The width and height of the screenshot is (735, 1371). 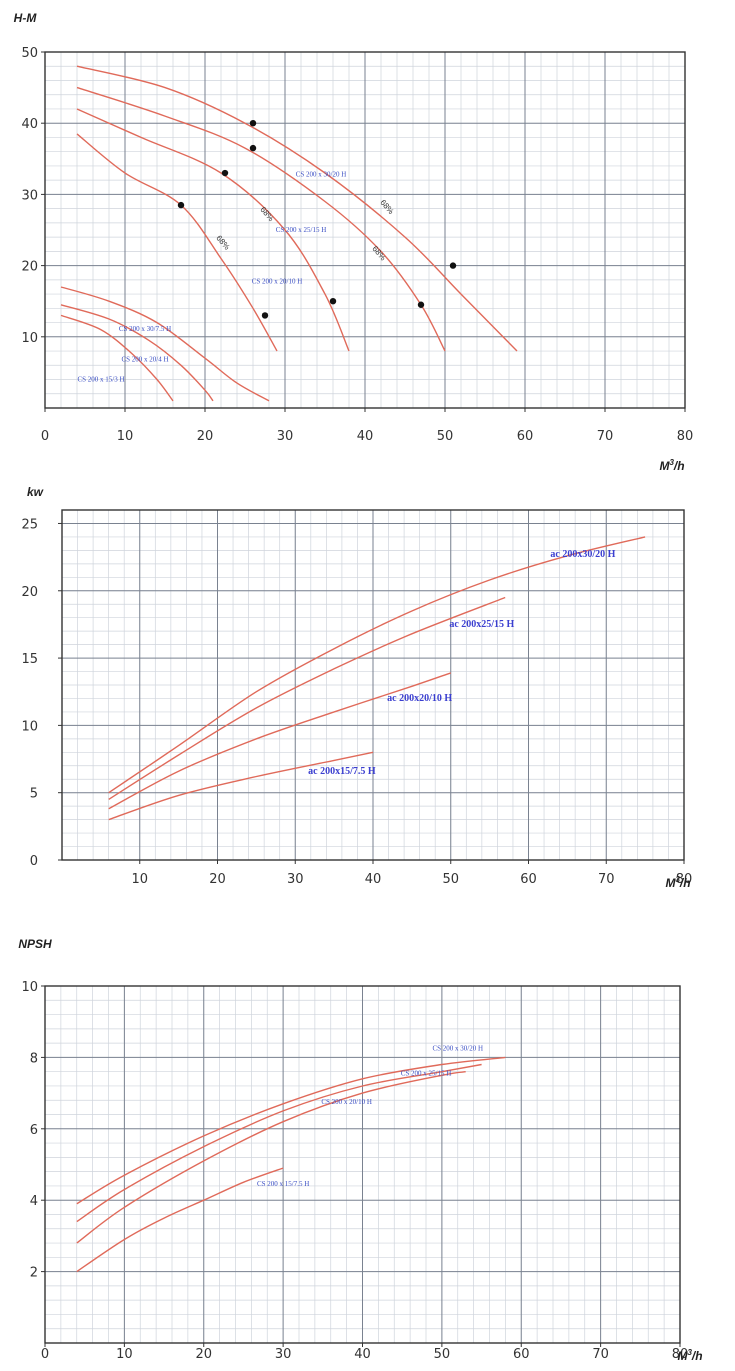 What do you see at coordinates (100, 380) in the screenshot?
I see `series-label: CS 200 x 15/3 H` at bounding box center [100, 380].